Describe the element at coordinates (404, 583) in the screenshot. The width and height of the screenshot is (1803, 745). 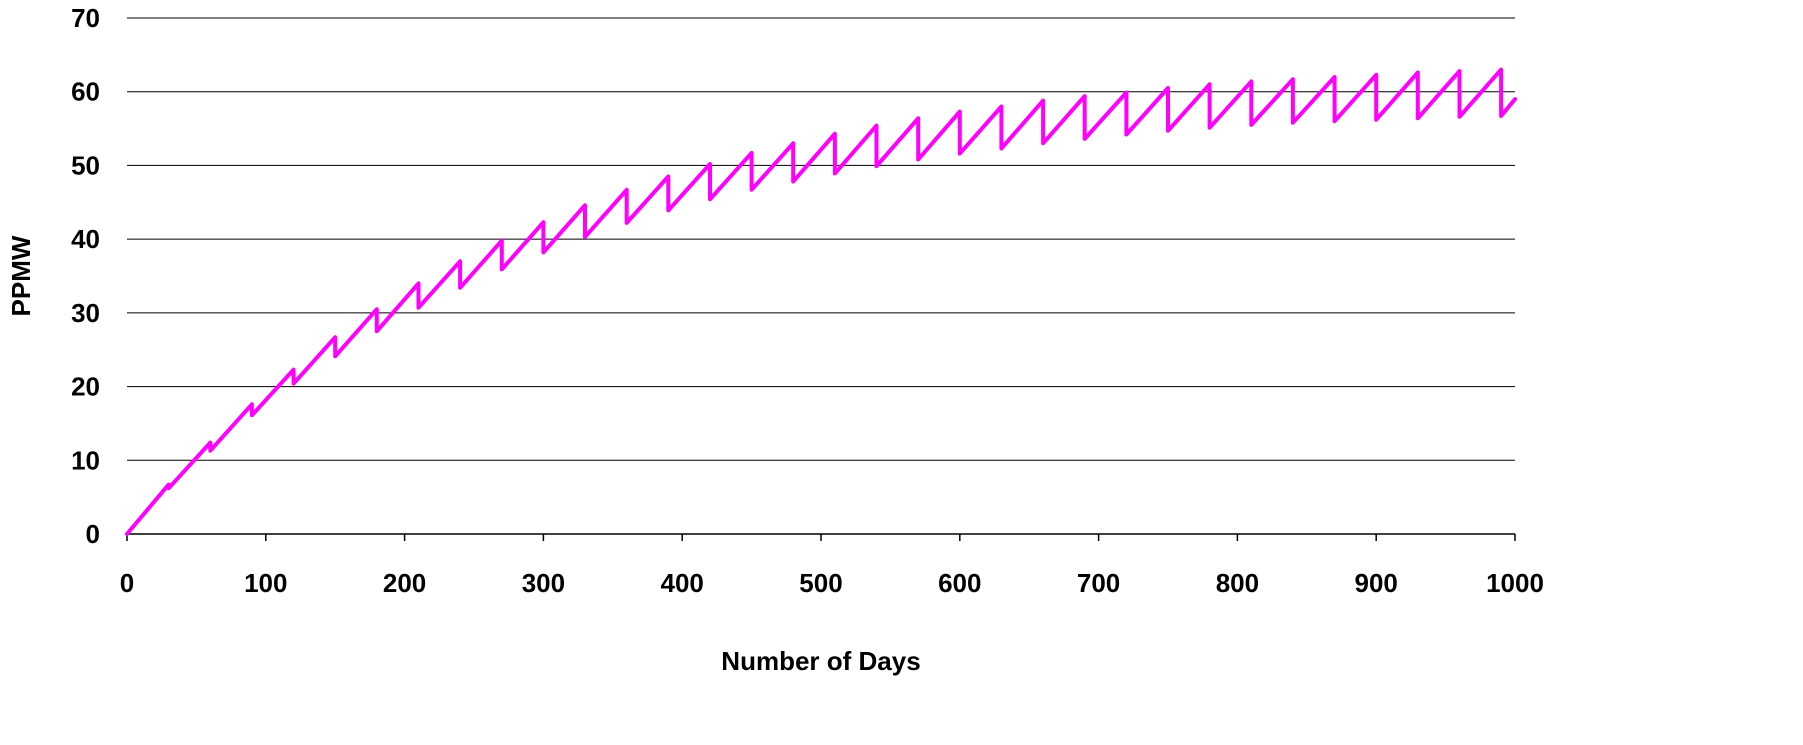
I see `x-tick-label: 200` at that location.